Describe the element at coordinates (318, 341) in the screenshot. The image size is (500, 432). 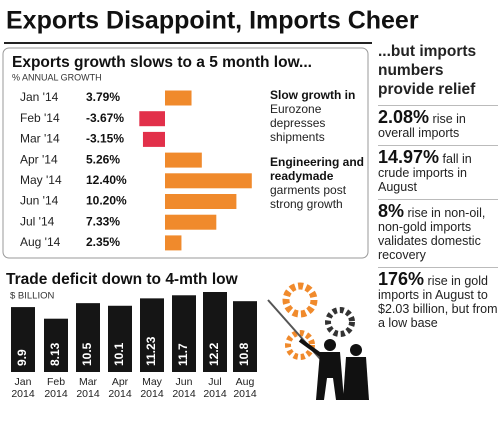
I see `decoration` at that location.